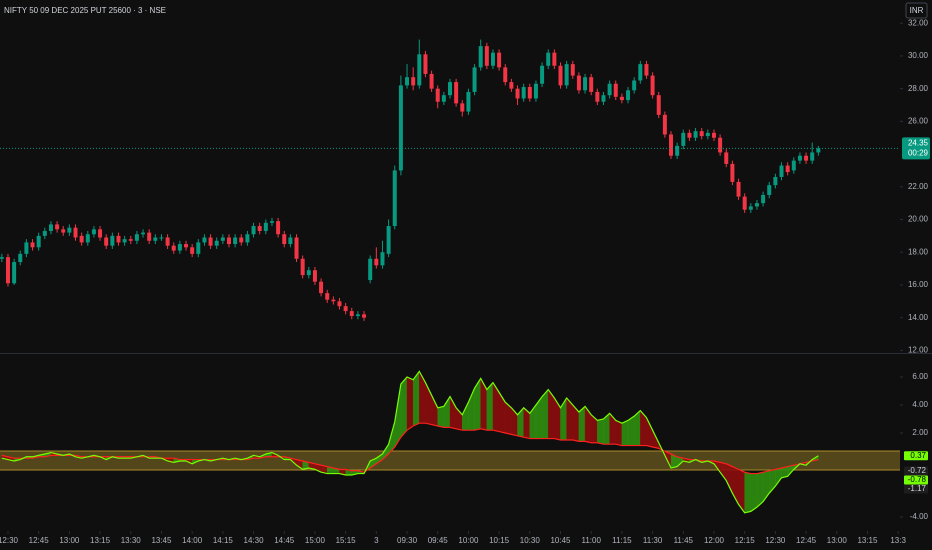 This screenshot has height=550, width=932. Describe the element at coordinates (684, 540) in the screenshot. I see `x-tick-label: 11:45` at that location.